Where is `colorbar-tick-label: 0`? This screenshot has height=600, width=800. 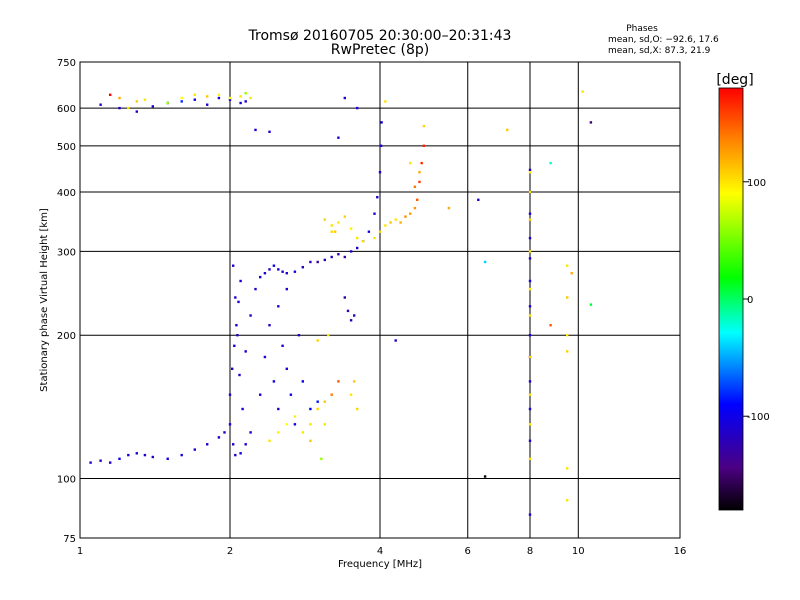 colorbar-tick-label: 0 is located at coordinates (750, 300).